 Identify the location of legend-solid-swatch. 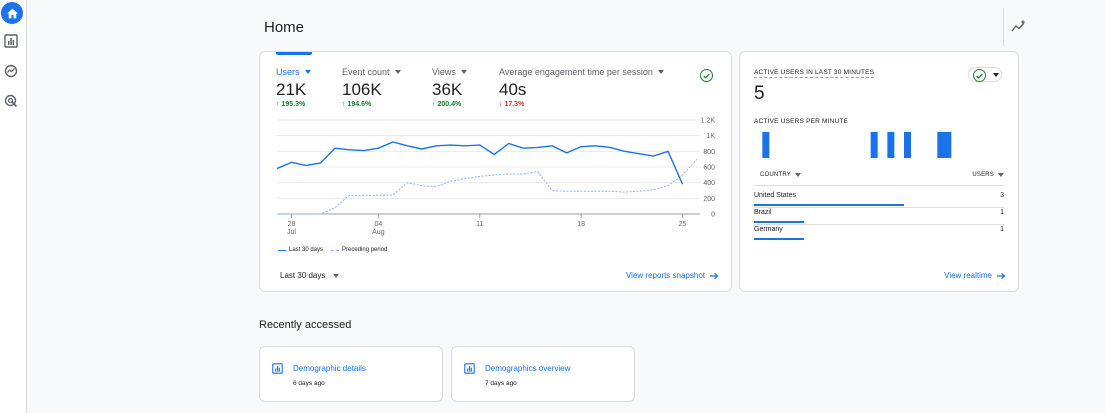
(282, 250).